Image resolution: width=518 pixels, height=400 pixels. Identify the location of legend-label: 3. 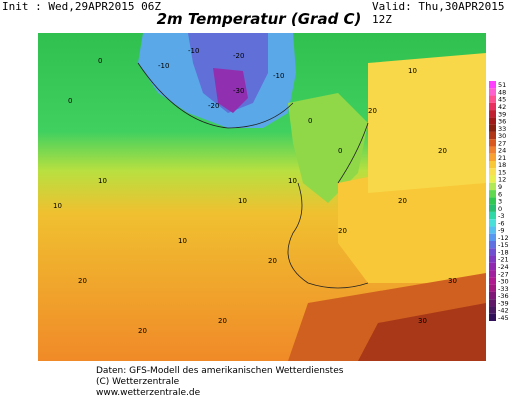
(500, 202).